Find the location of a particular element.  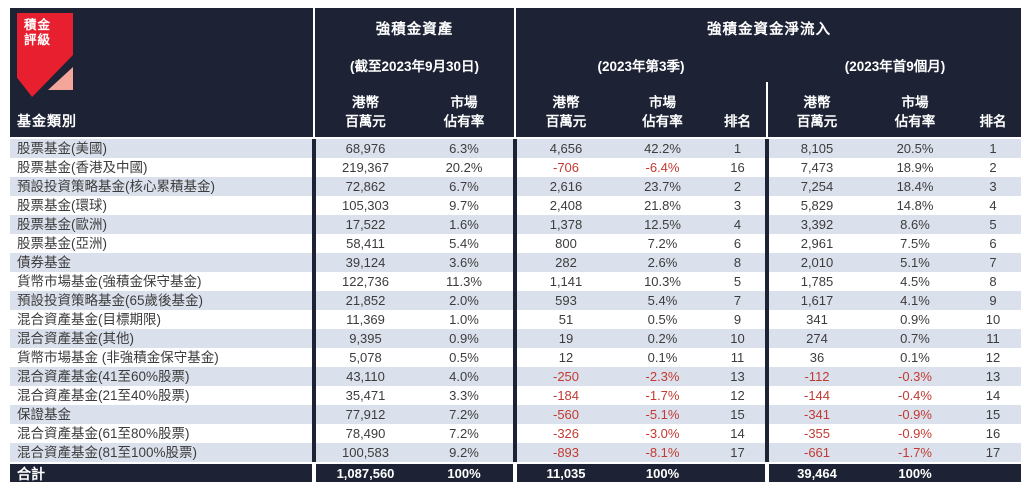

ytd-hkd-column-header: 港幣 百萬元 is located at coordinates (817, 109).